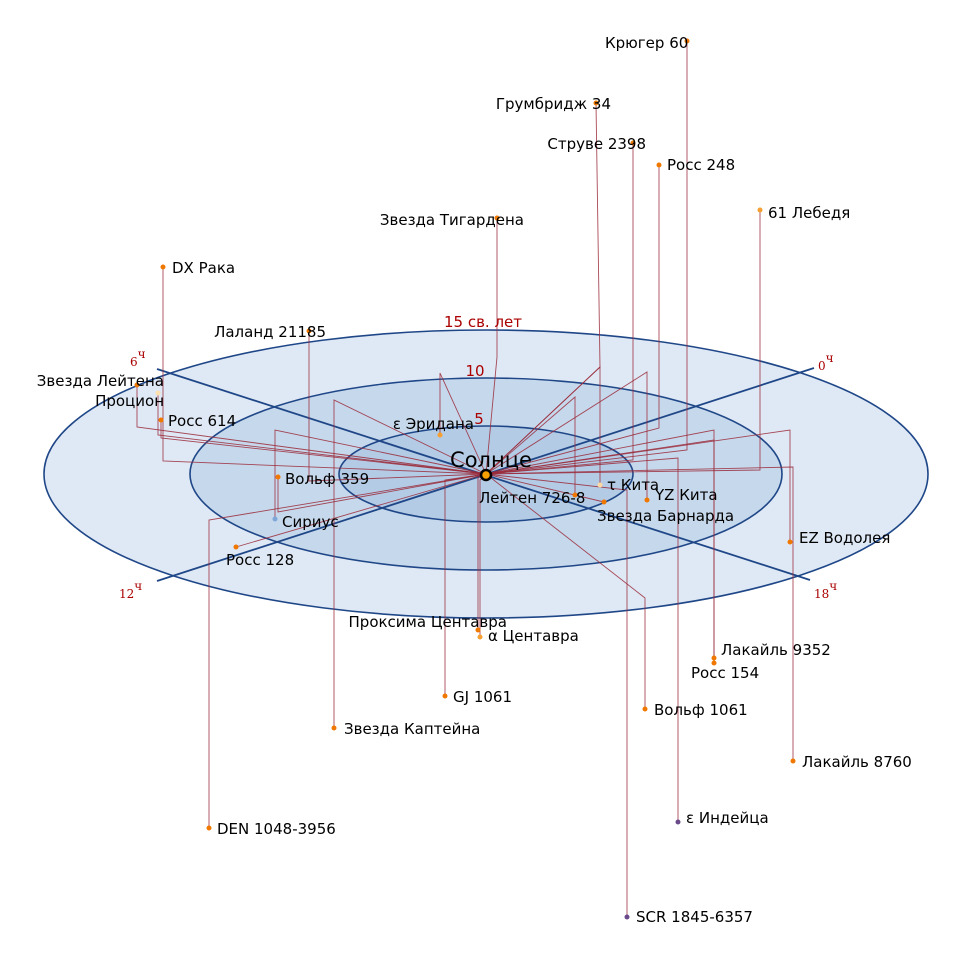 This screenshot has width=960, height=960. What do you see at coordinates (701, 165) in the screenshot?
I see `star-label: Росс 248` at bounding box center [701, 165].